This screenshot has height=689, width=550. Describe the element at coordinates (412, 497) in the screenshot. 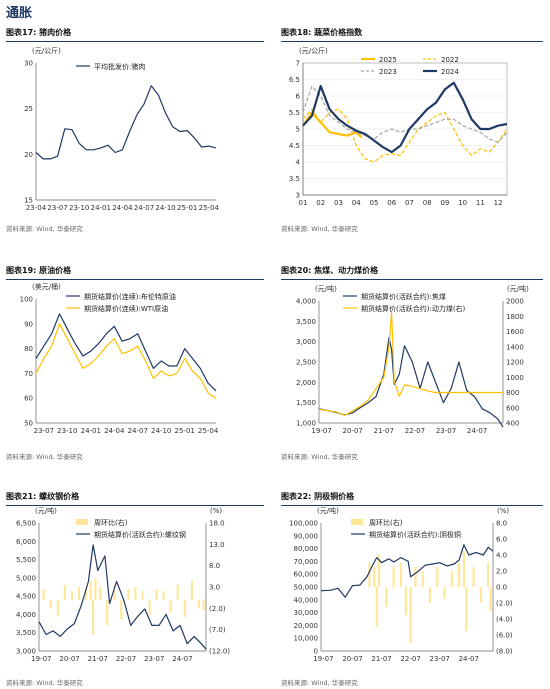

I see `chart-title: 图表22: 阴极铜价格` at that location.